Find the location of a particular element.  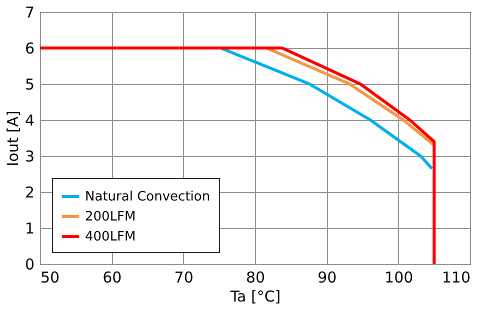

legend-label: 200LFM is located at coordinates (110, 217).